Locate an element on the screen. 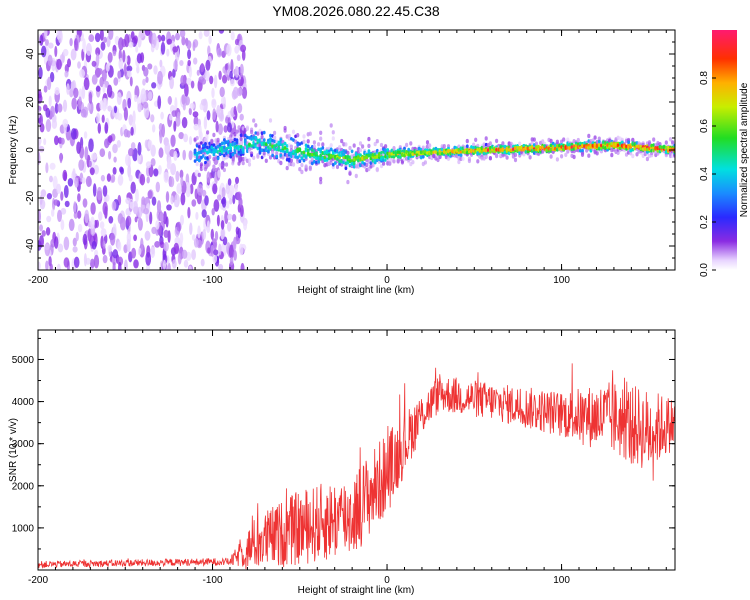 The image size is (750, 600). colorbar-gradient is located at coordinates (724, 150).